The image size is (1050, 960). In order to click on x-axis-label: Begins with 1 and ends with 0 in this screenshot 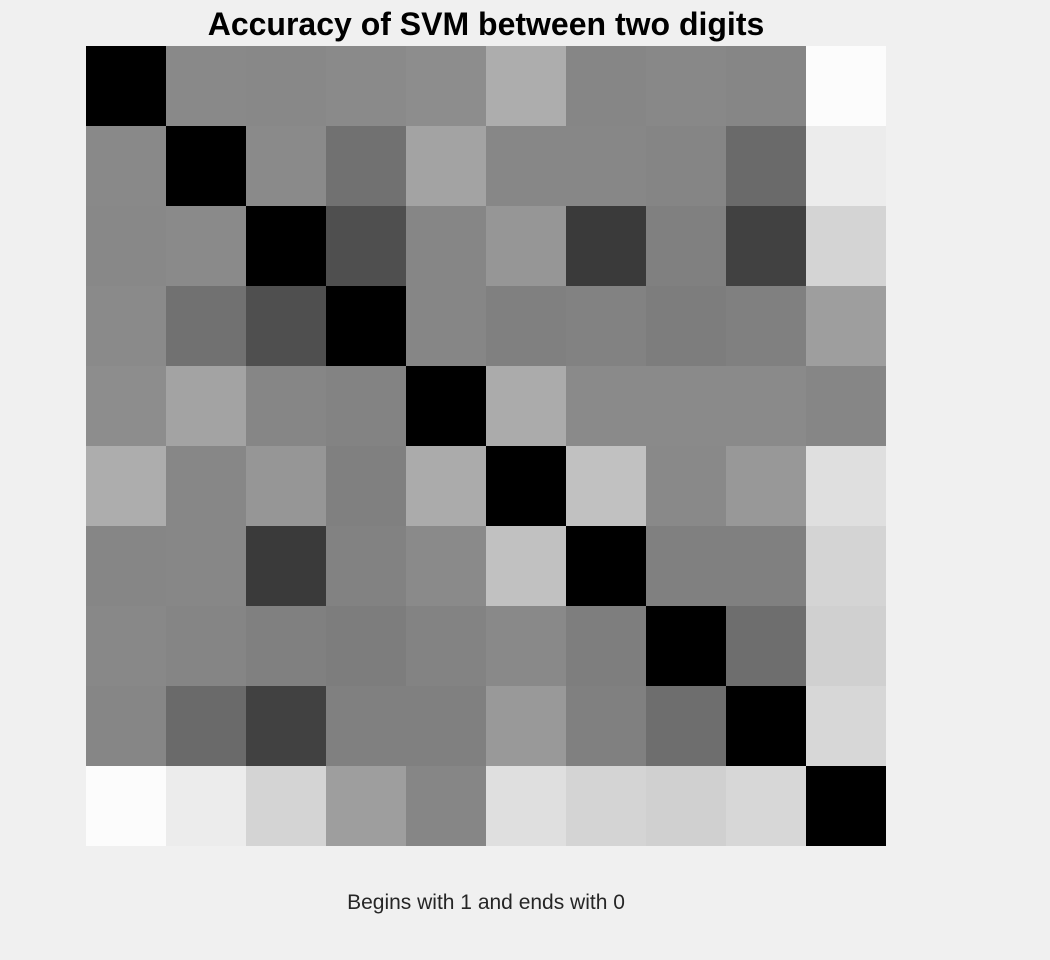, I will do `click(486, 902)`.